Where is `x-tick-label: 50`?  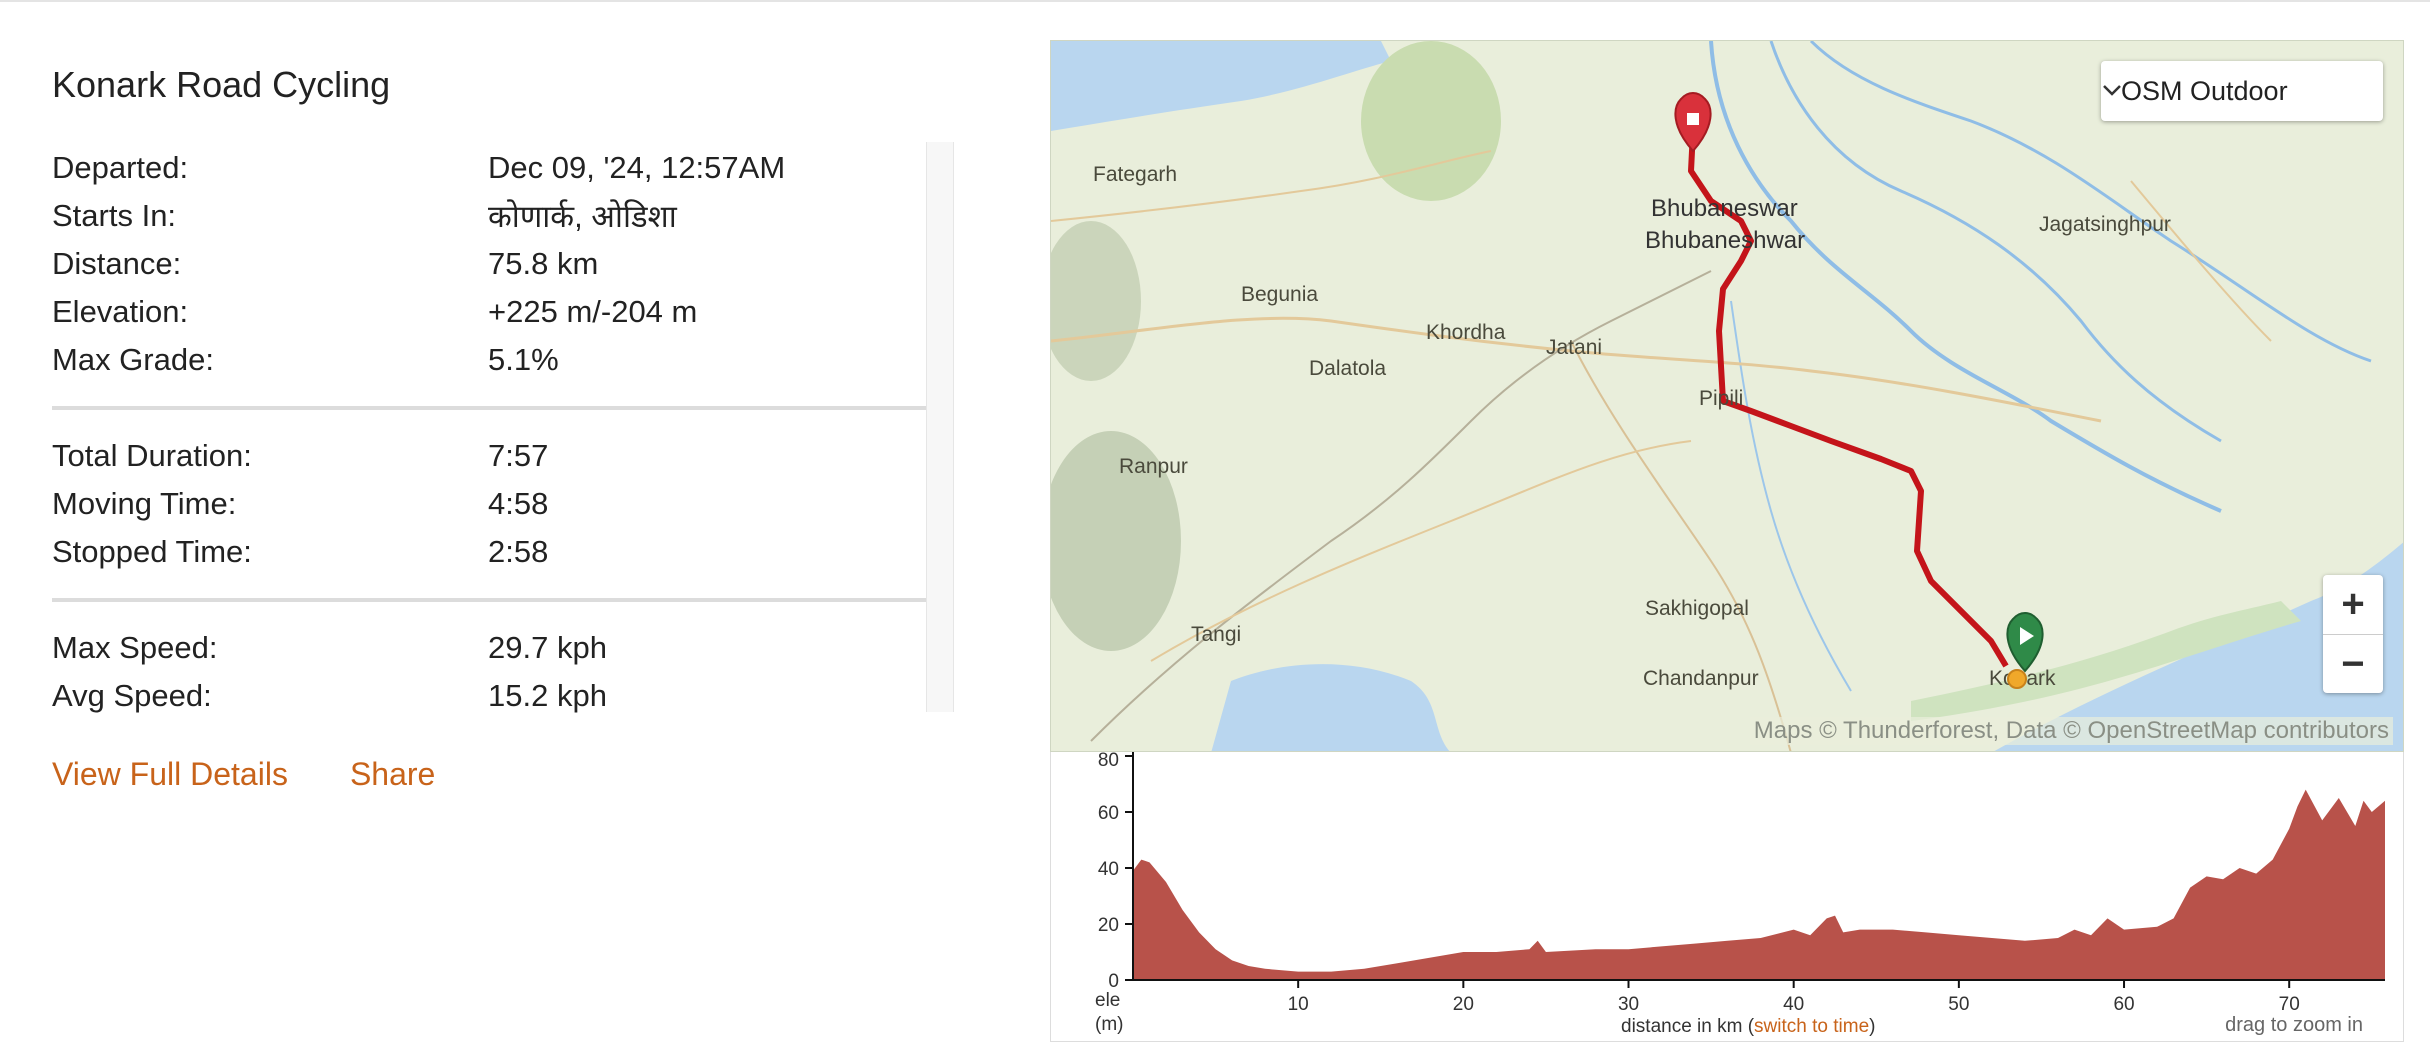 x-tick-label: 50 is located at coordinates (1958, 1004).